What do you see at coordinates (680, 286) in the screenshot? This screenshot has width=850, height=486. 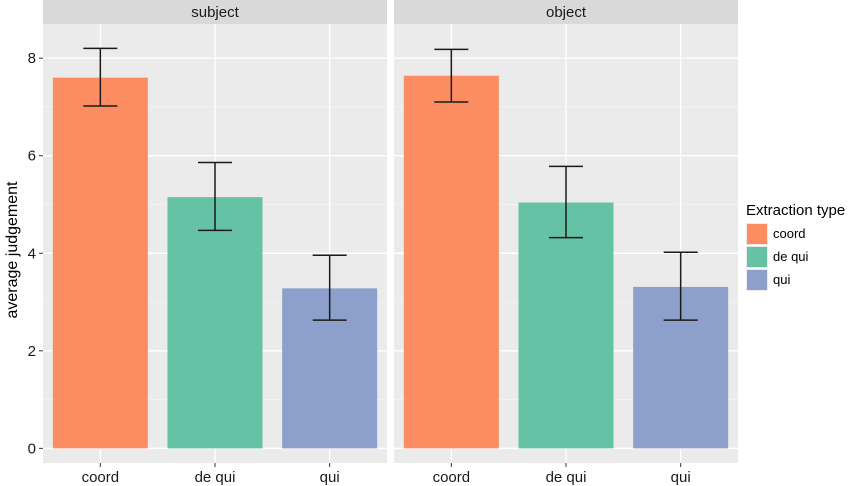 I see `error-bar-object-qui` at bounding box center [680, 286].